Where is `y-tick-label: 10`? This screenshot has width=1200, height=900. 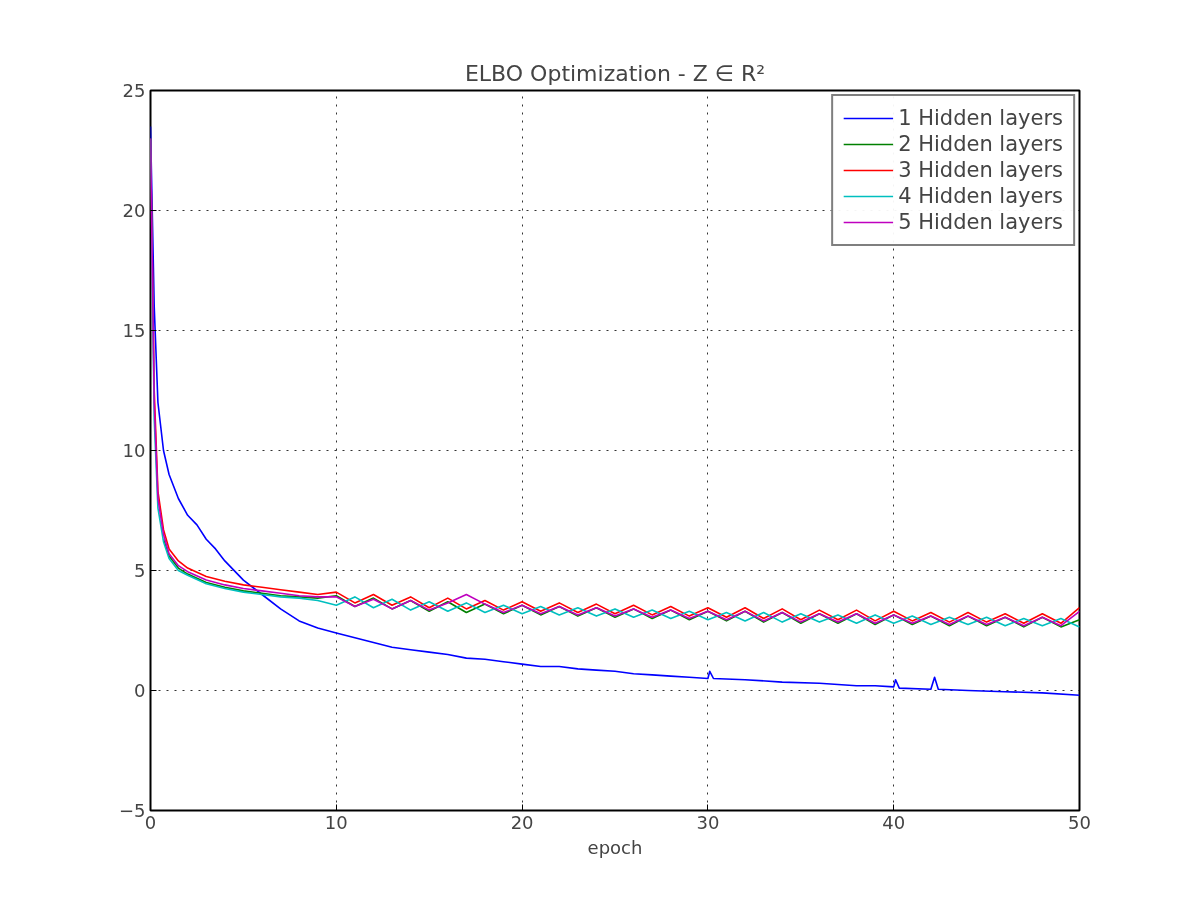
y-tick-label: 10 is located at coordinates (134, 450).